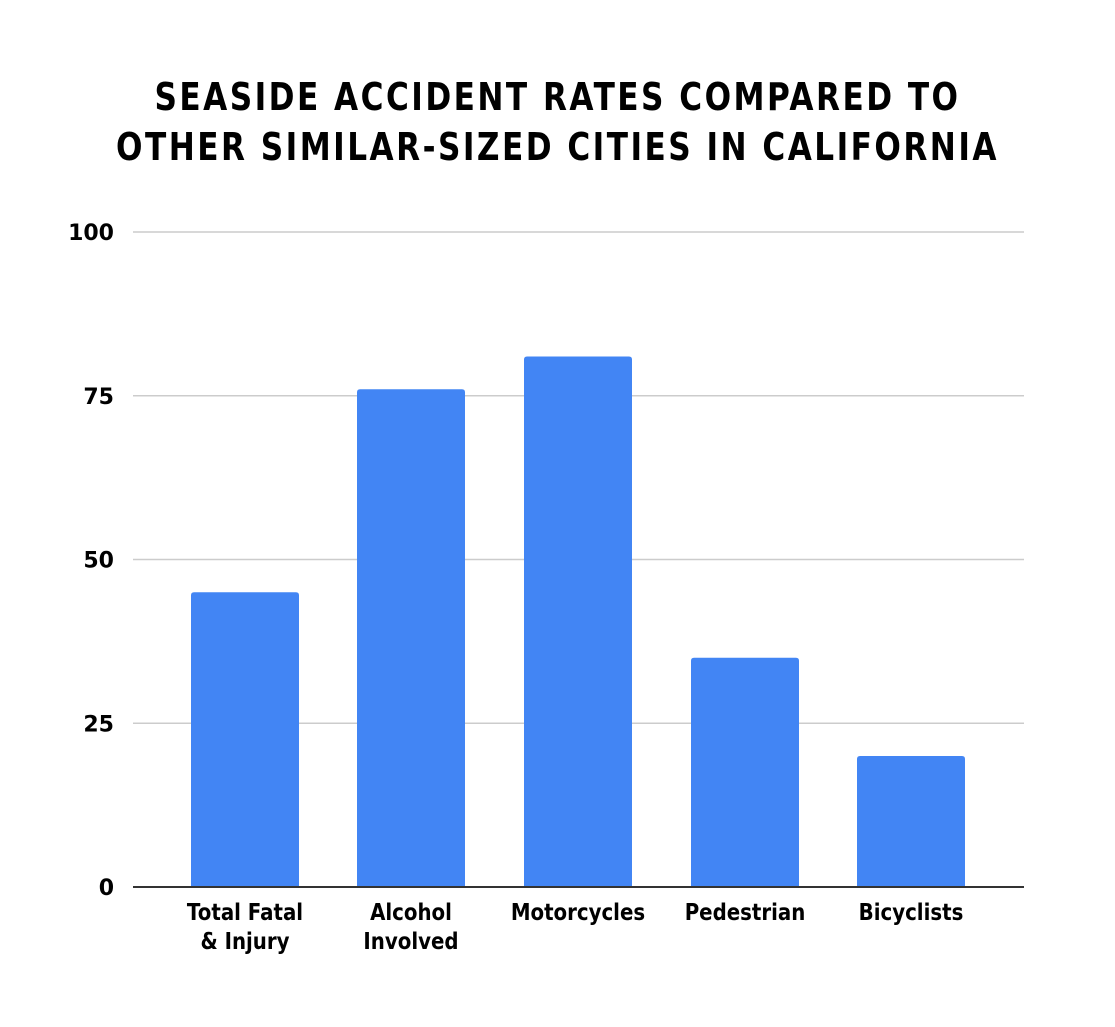  I want to click on bar-total-fatal-injury, so click(245, 739).